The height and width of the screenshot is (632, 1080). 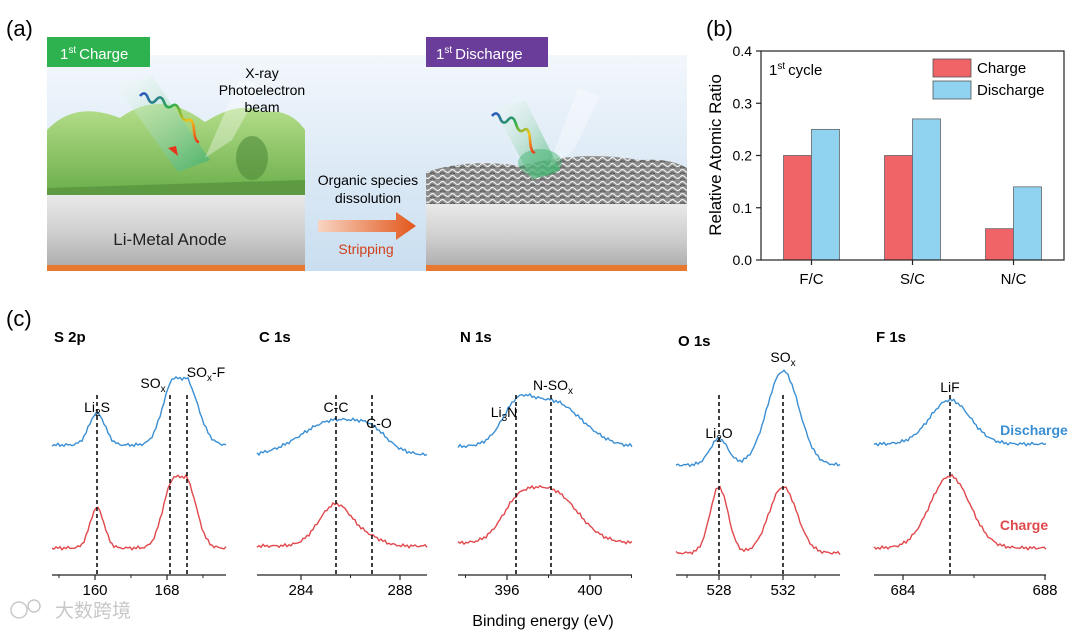 What do you see at coordinates (93, 611) in the screenshot?
I see `watermark-text: 大数跨境` at bounding box center [93, 611].